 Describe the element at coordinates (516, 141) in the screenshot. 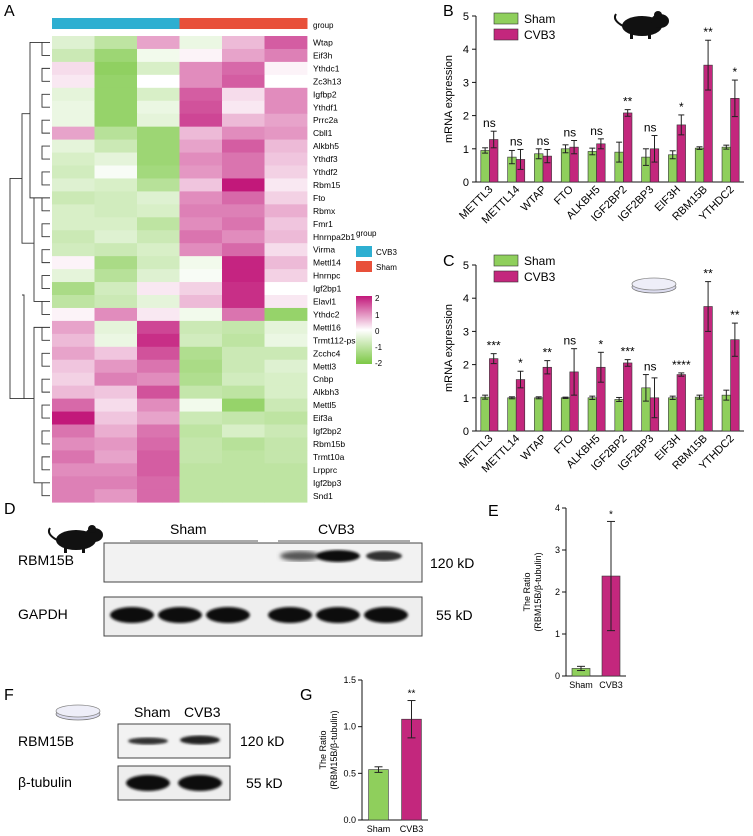

I see `significance-label: ns` at that location.